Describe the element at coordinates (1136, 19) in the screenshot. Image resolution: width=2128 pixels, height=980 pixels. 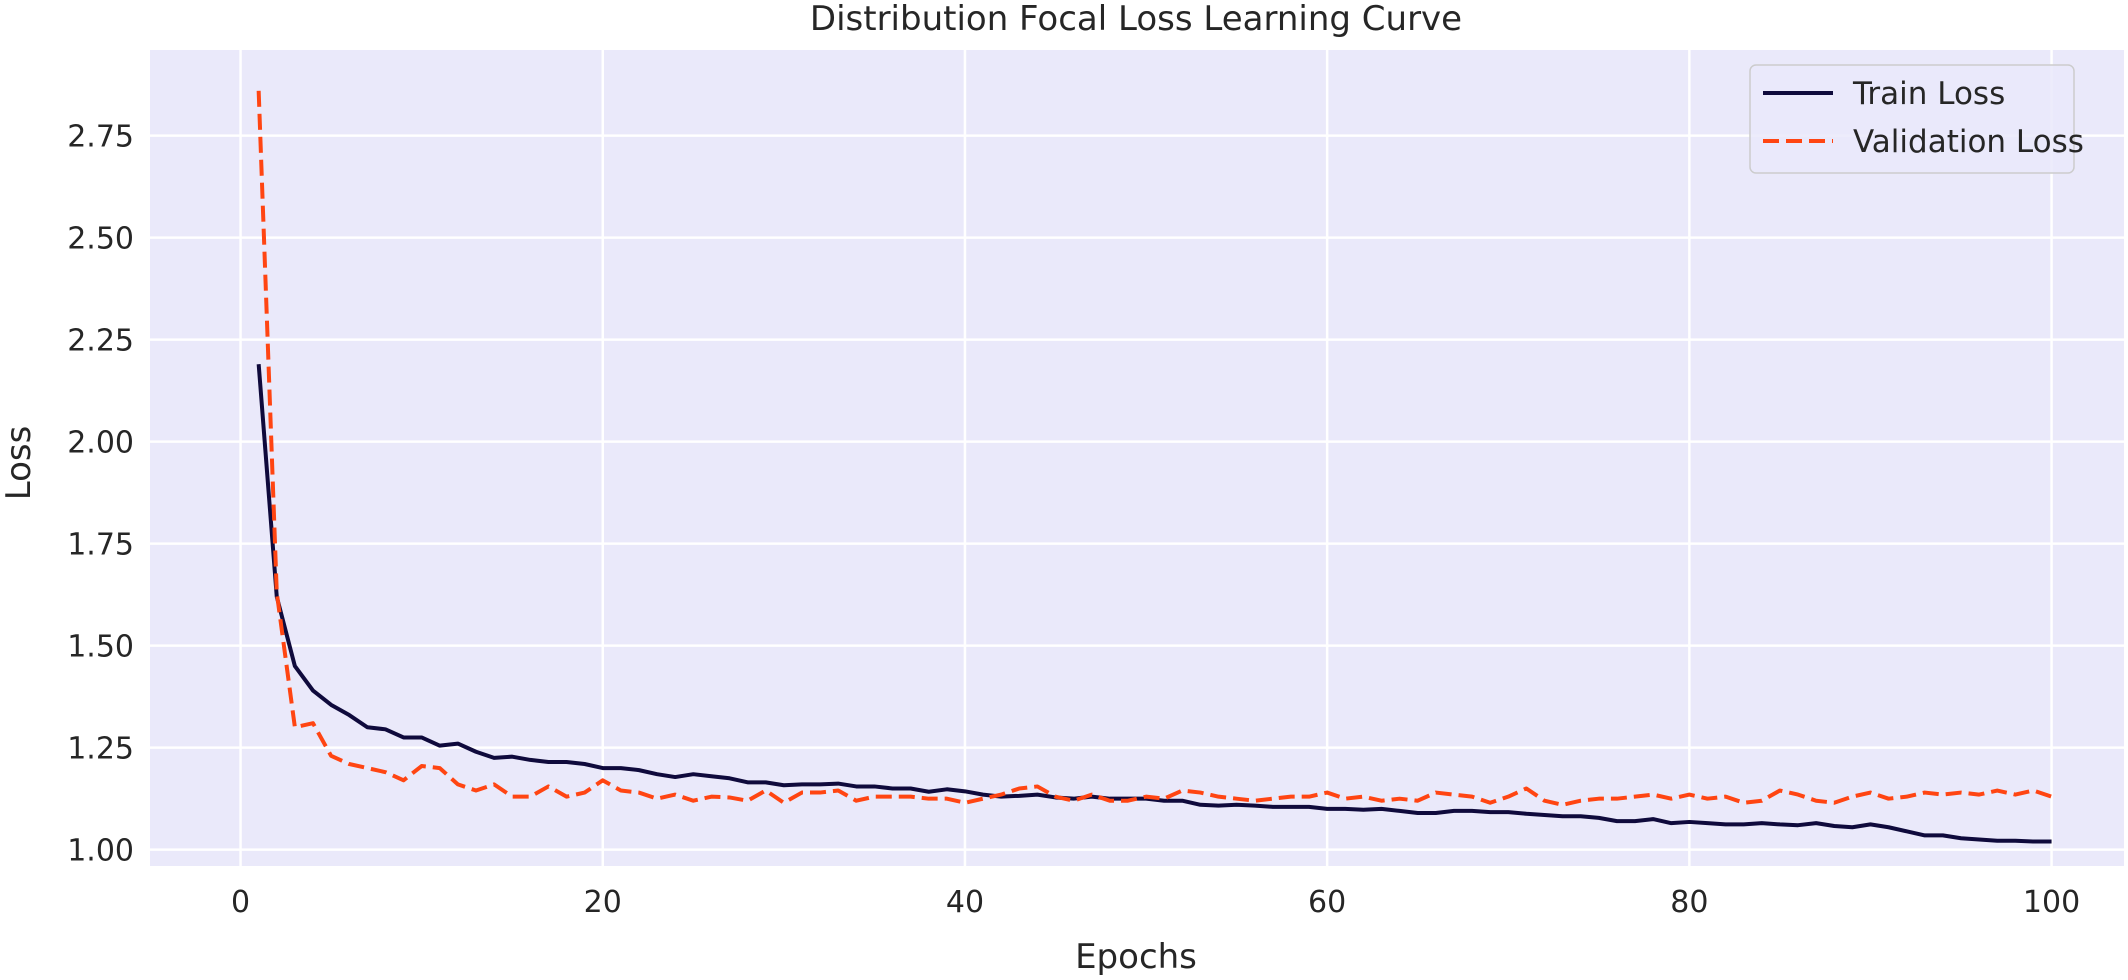
I see `chart-title: Distribution Focal Loss Learning Curve` at that location.